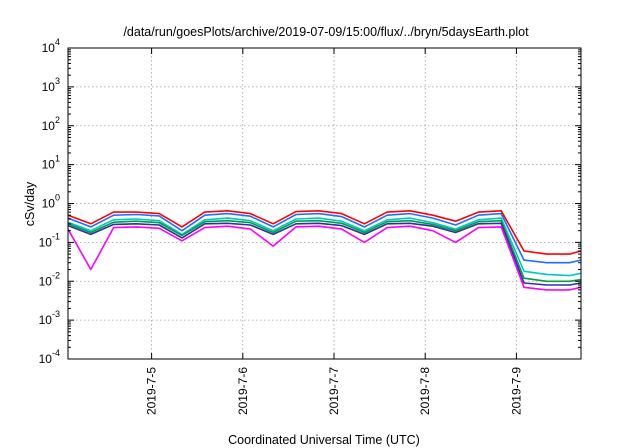 This screenshot has height=448, width=640. What do you see at coordinates (51, 163) in the screenshot?
I see `y-tick-label: 10¹` at bounding box center [51, 163].